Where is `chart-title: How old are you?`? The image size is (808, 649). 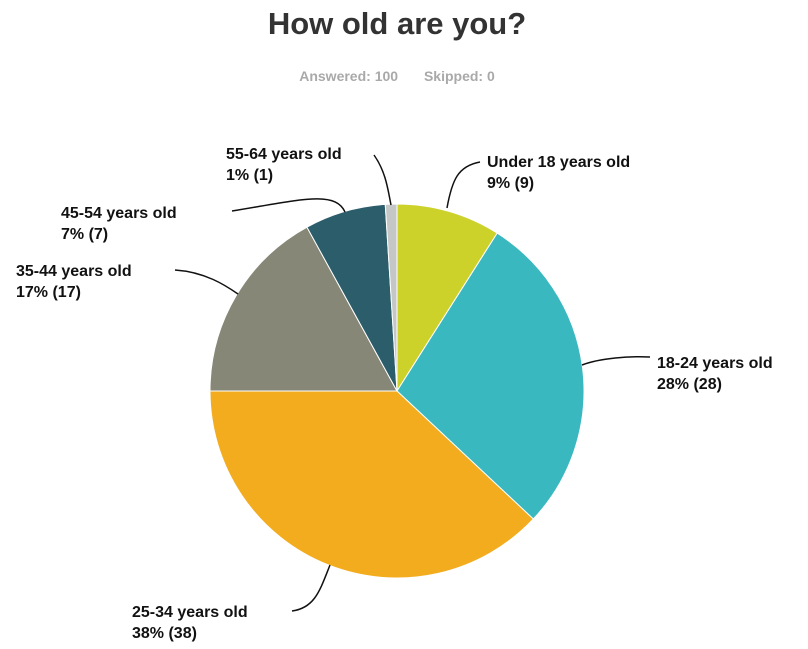 chart-title: How old are you? is located at coordinates (397, 23).